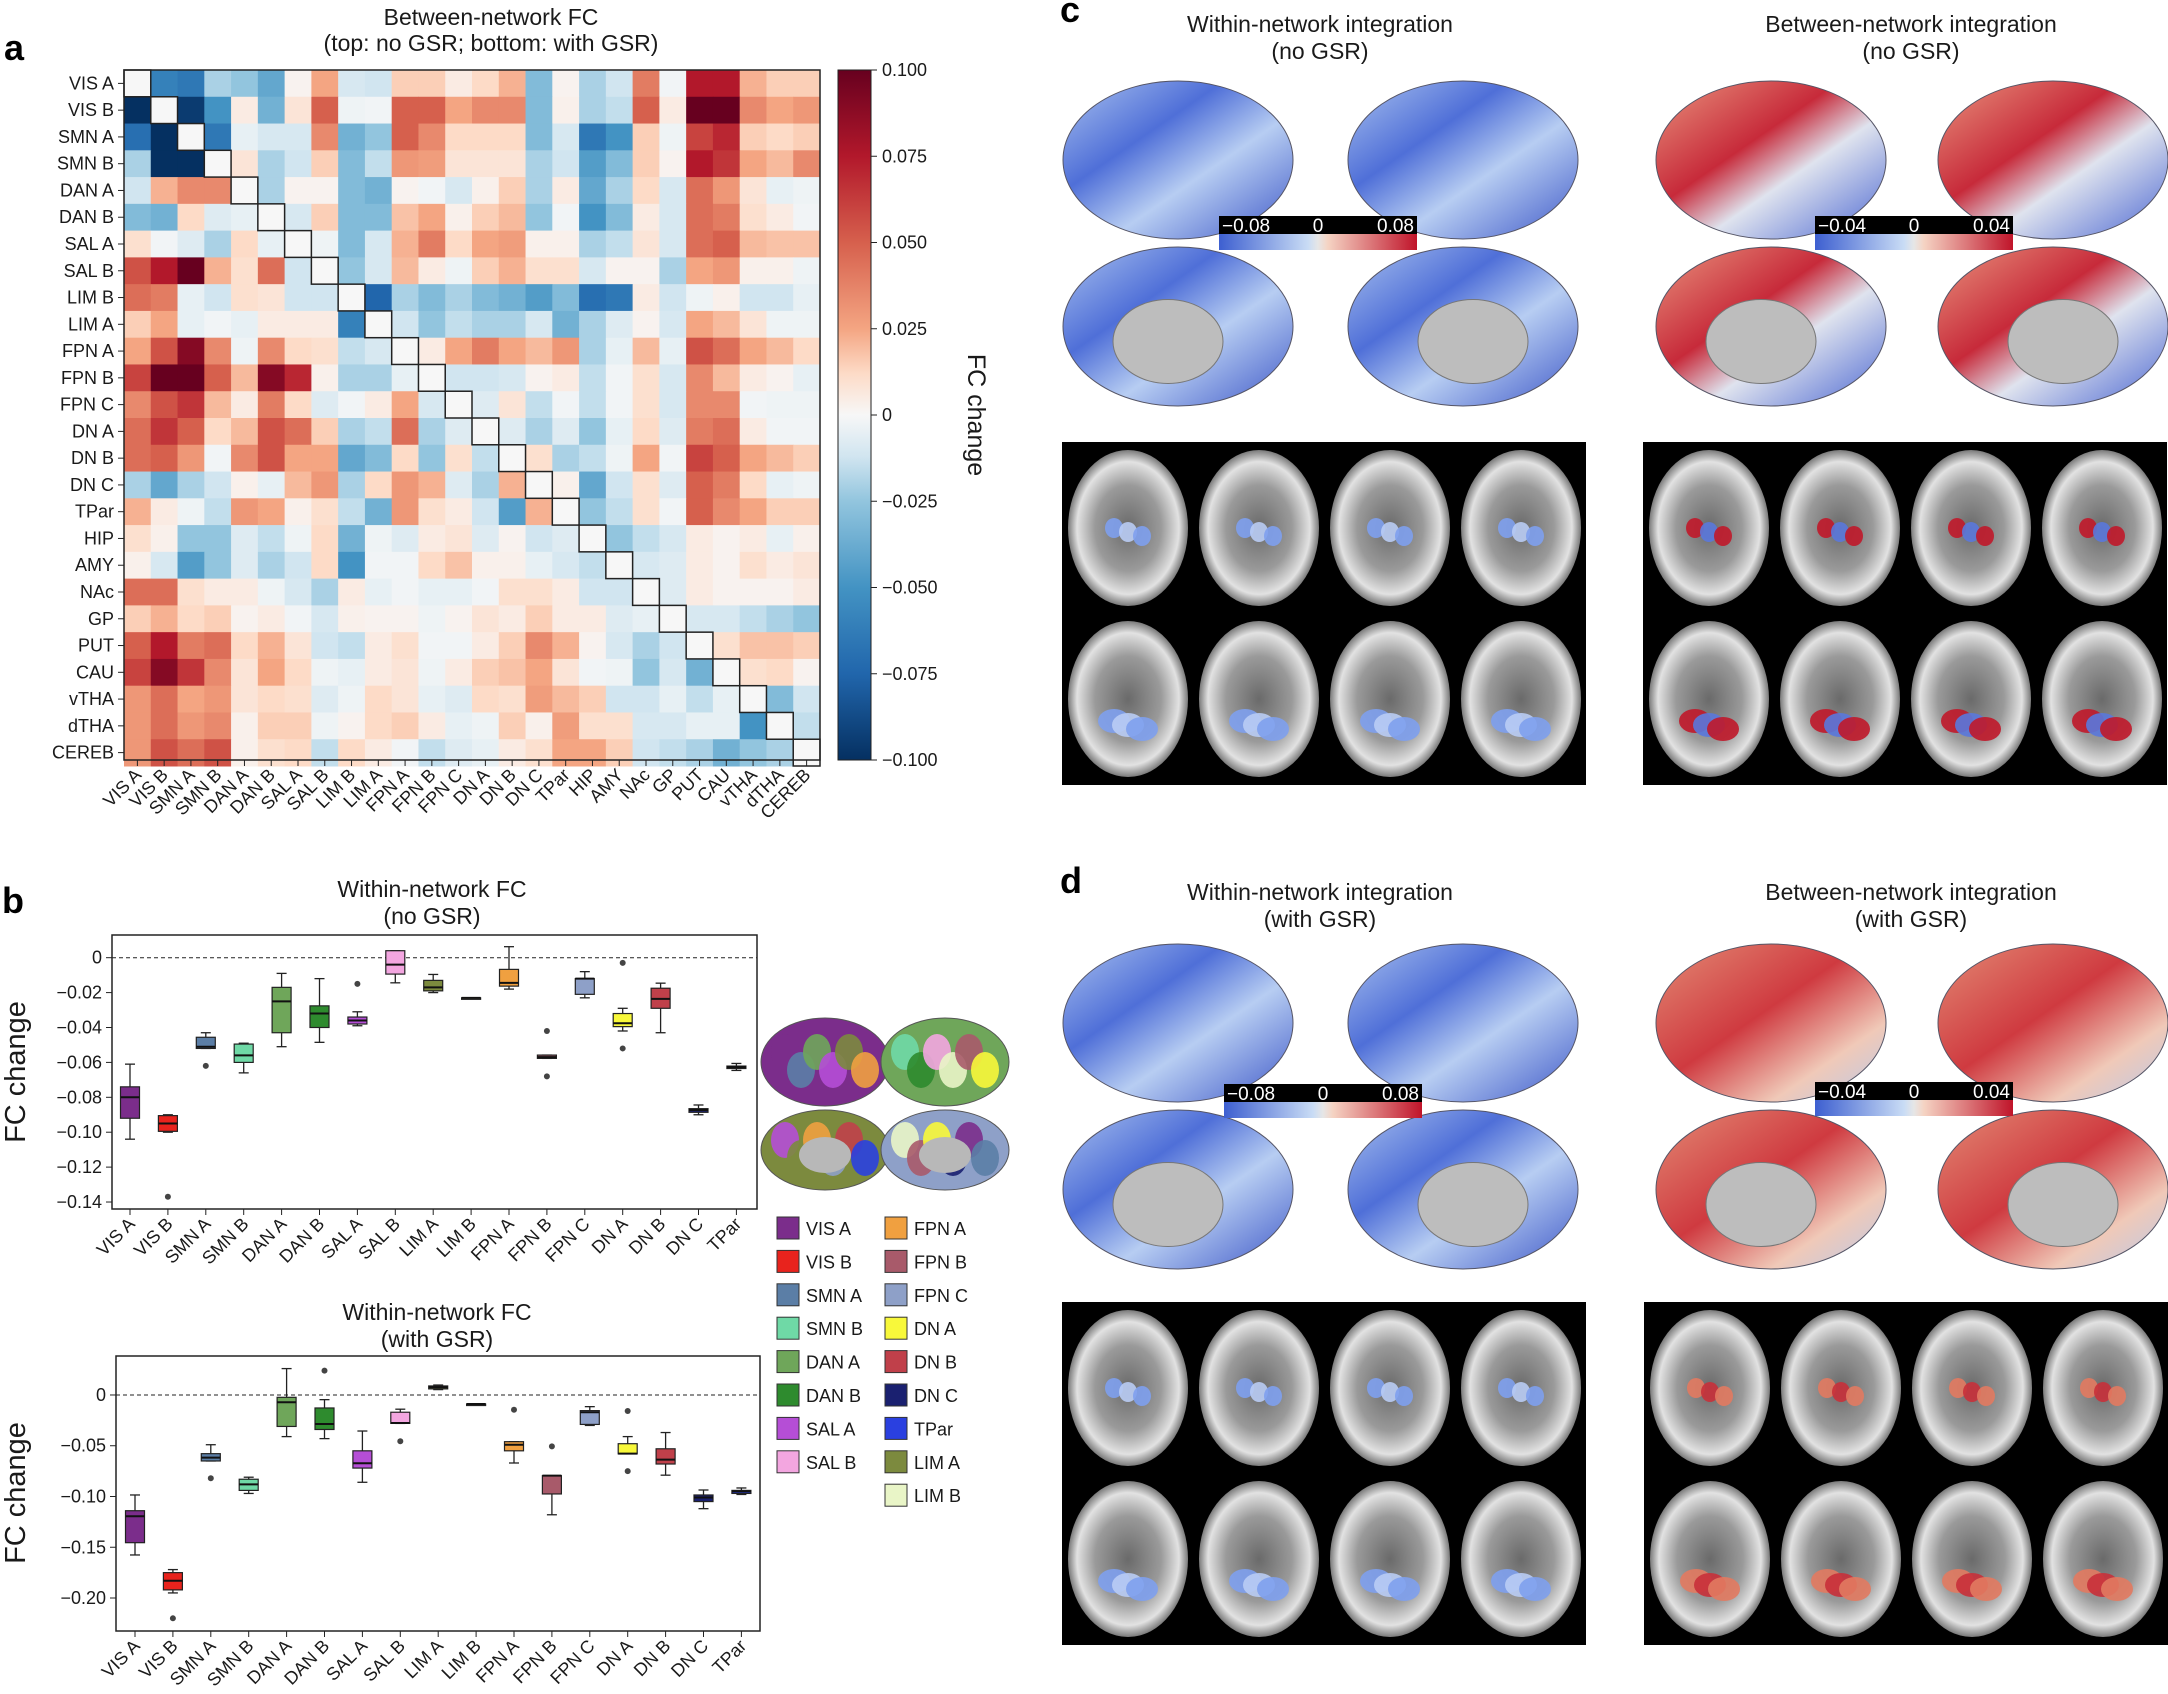 The height and width of the screenshot is (1694, 2168). What do you see at coordinates (833, 1396) in the screenshot?
I see `legend-label: DAN B` at bounding box center [833, 1396].